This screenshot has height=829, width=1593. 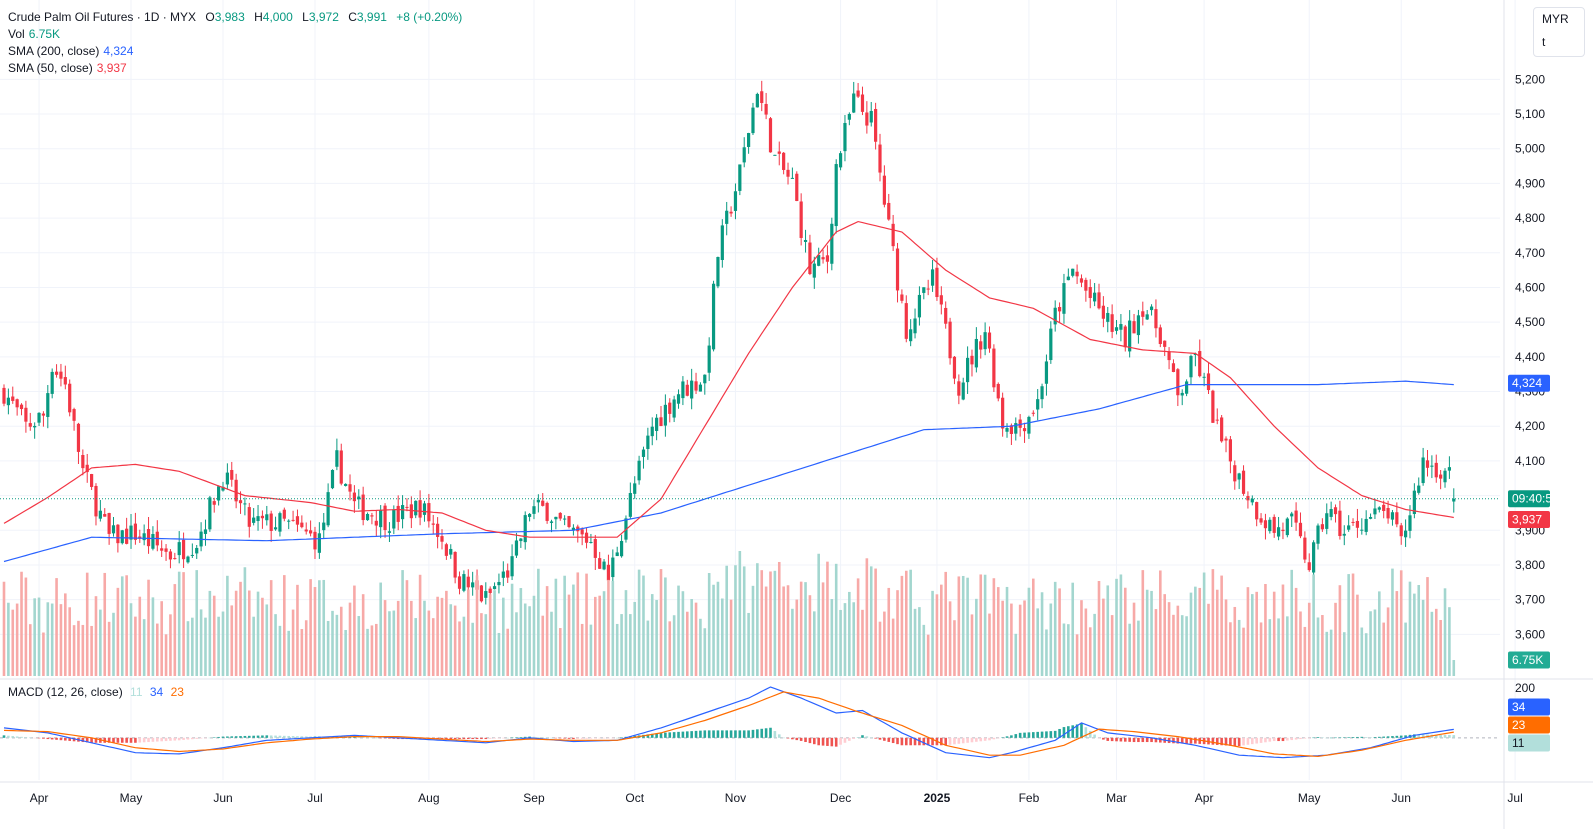 I want to click on price-tick-label: 4,700, so click(x=1530, y=253).